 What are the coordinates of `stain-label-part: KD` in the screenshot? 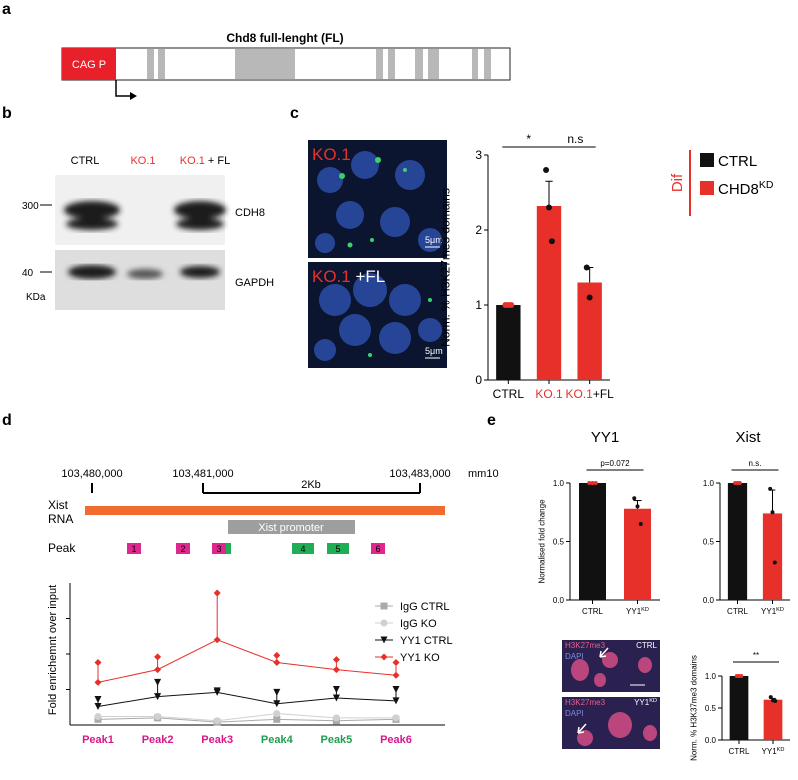 It's located at (653, 701).